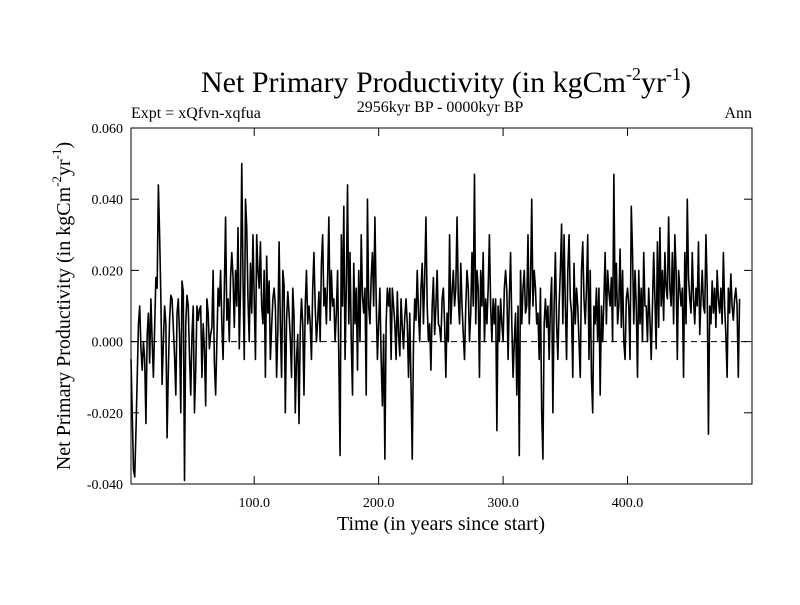 The width and height of the screenshot is (800, 605). Describe the element at coordinates (105, 414) in the screenshot. I see `y-tick-label: -0.020` at that location.